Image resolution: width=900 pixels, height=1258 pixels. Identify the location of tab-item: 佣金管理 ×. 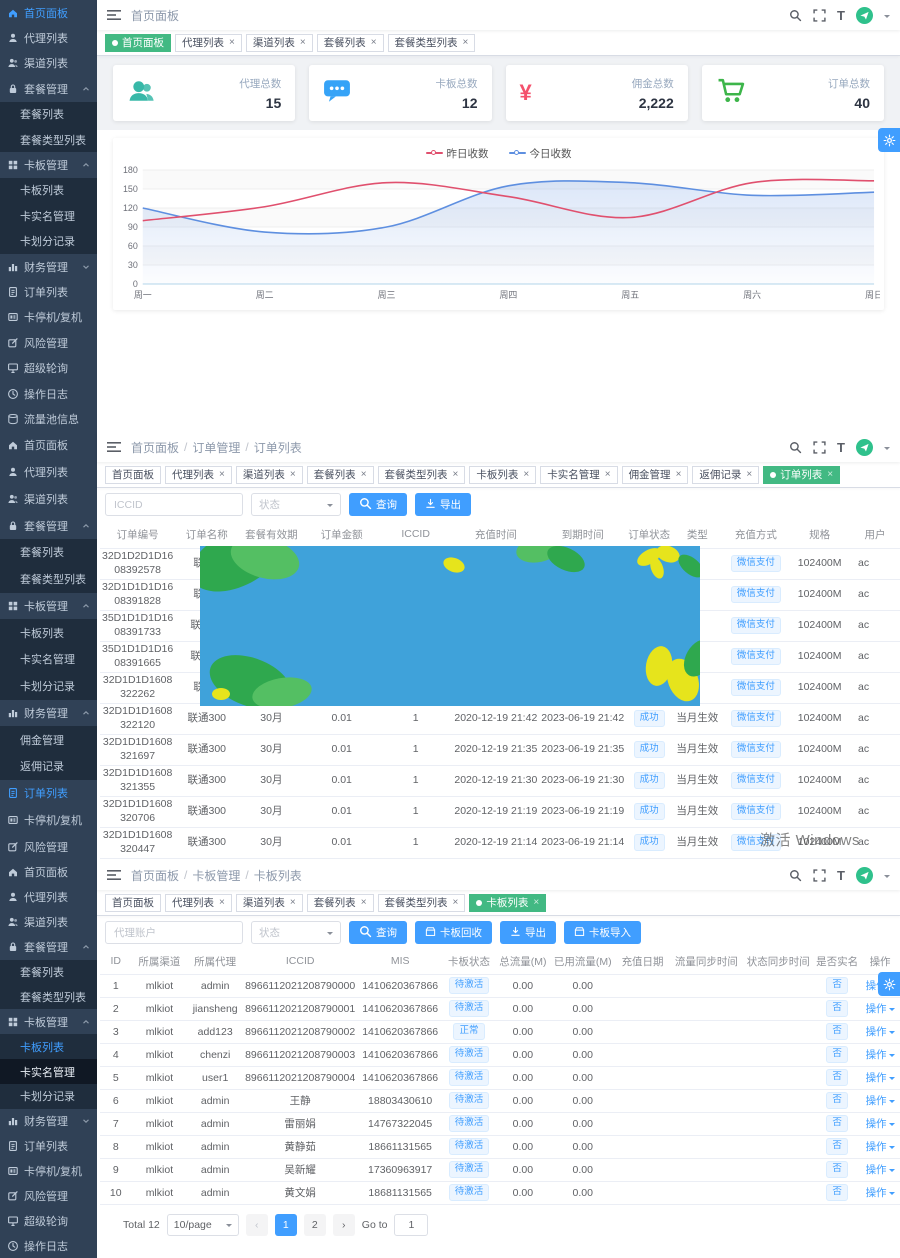
(655, 474).